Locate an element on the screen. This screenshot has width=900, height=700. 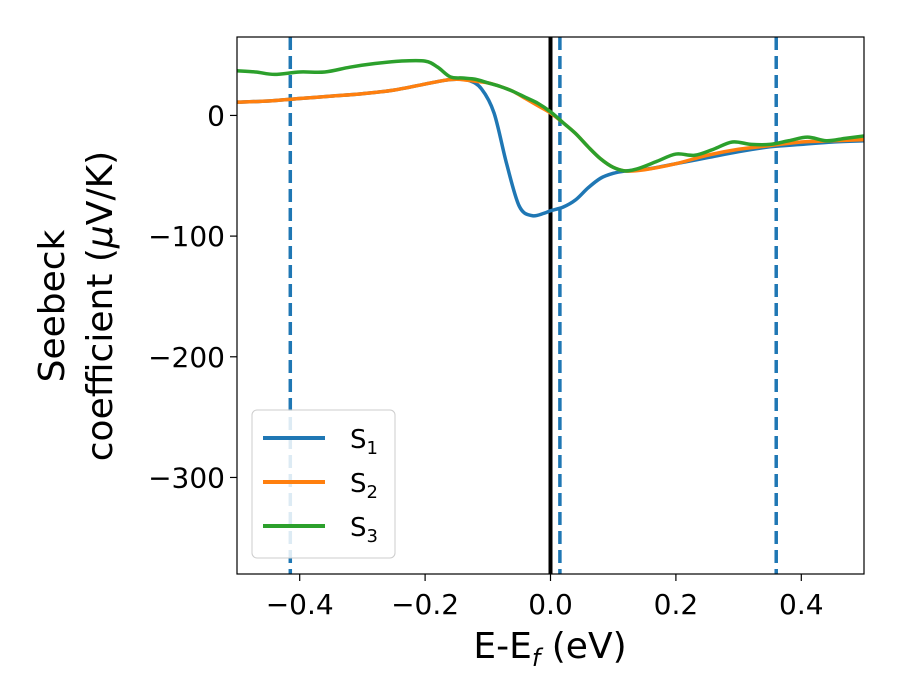
legend-label-s3: S3 is located at coordinates (364, 530).